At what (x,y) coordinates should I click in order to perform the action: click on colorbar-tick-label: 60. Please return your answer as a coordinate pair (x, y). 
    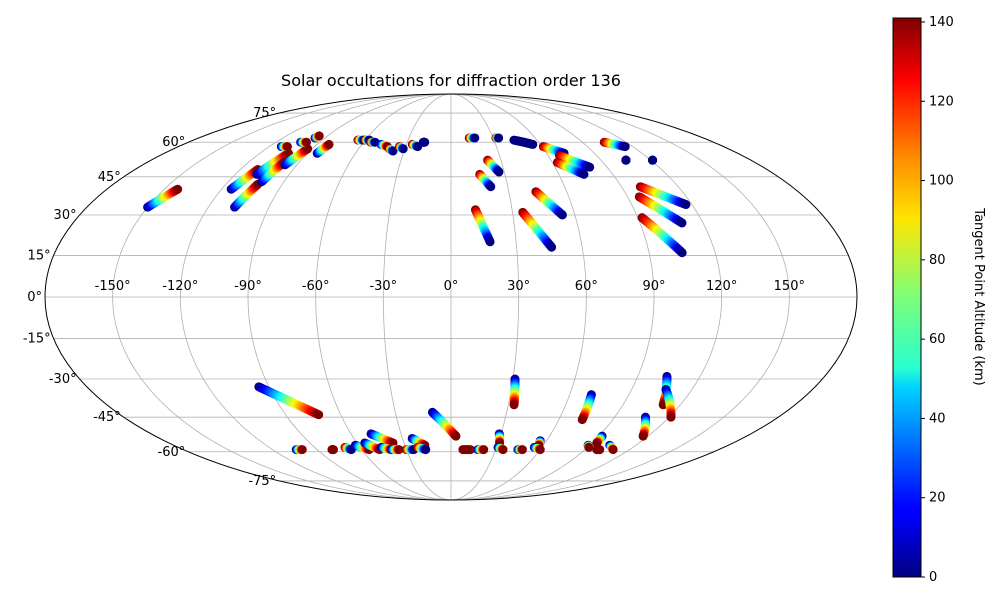
    Looking at the image, I should click on (937, 339).